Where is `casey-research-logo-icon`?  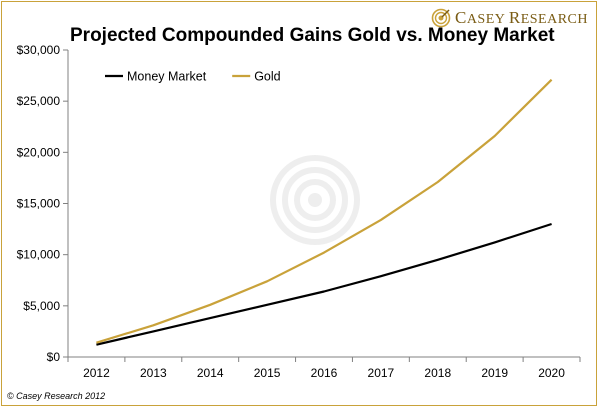 casey-research-logo-icon is located at coordinates (441, 18).